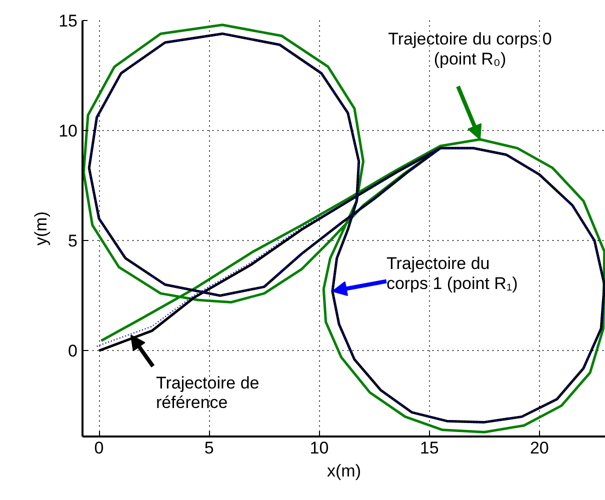  Describe the element at coordinates (319, 448) in the screenshot. I see `x-tick-label: 10` at that location.